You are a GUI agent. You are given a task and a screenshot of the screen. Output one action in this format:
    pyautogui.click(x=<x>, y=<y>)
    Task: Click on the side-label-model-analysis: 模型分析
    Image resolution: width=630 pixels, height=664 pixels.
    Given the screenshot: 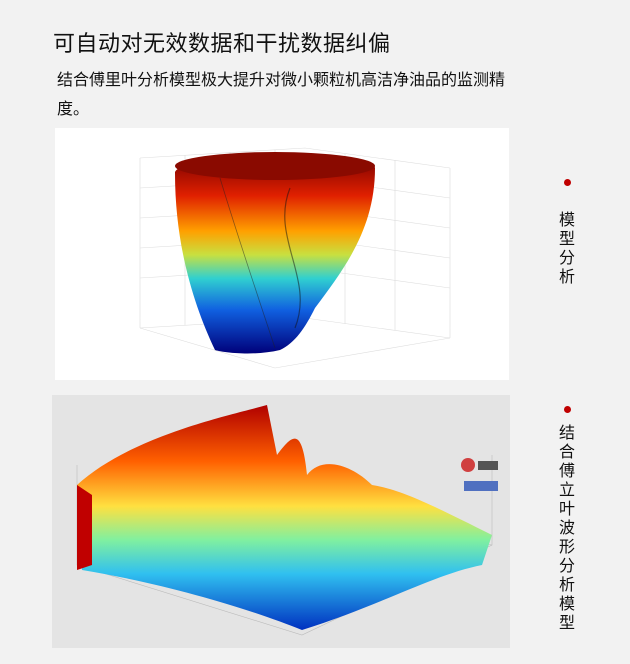 What is the action you would take?
    pyautogui.click(x=567, y=232)
    